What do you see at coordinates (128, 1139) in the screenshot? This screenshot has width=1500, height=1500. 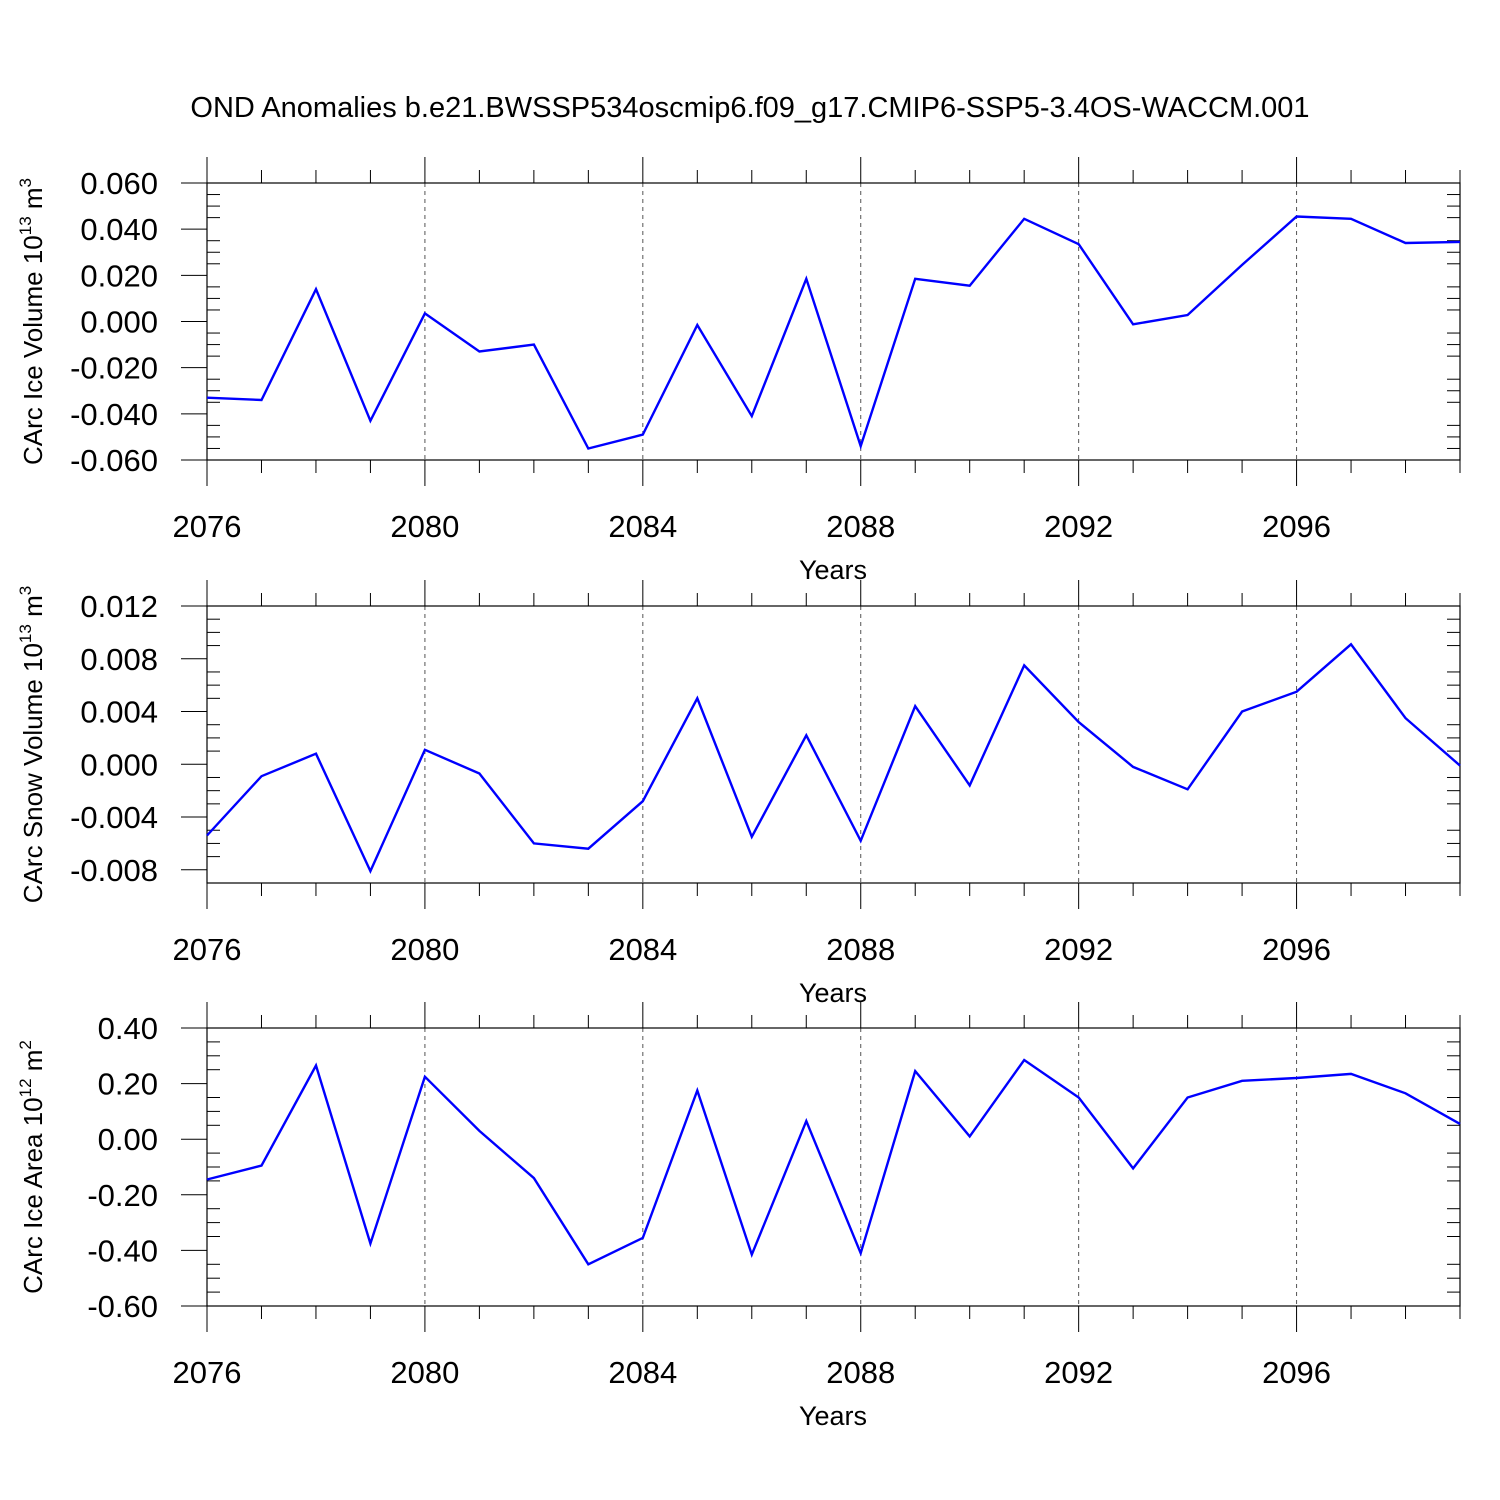 I see `y-tick-label: 0.00` at bounding box center [128, 1139].